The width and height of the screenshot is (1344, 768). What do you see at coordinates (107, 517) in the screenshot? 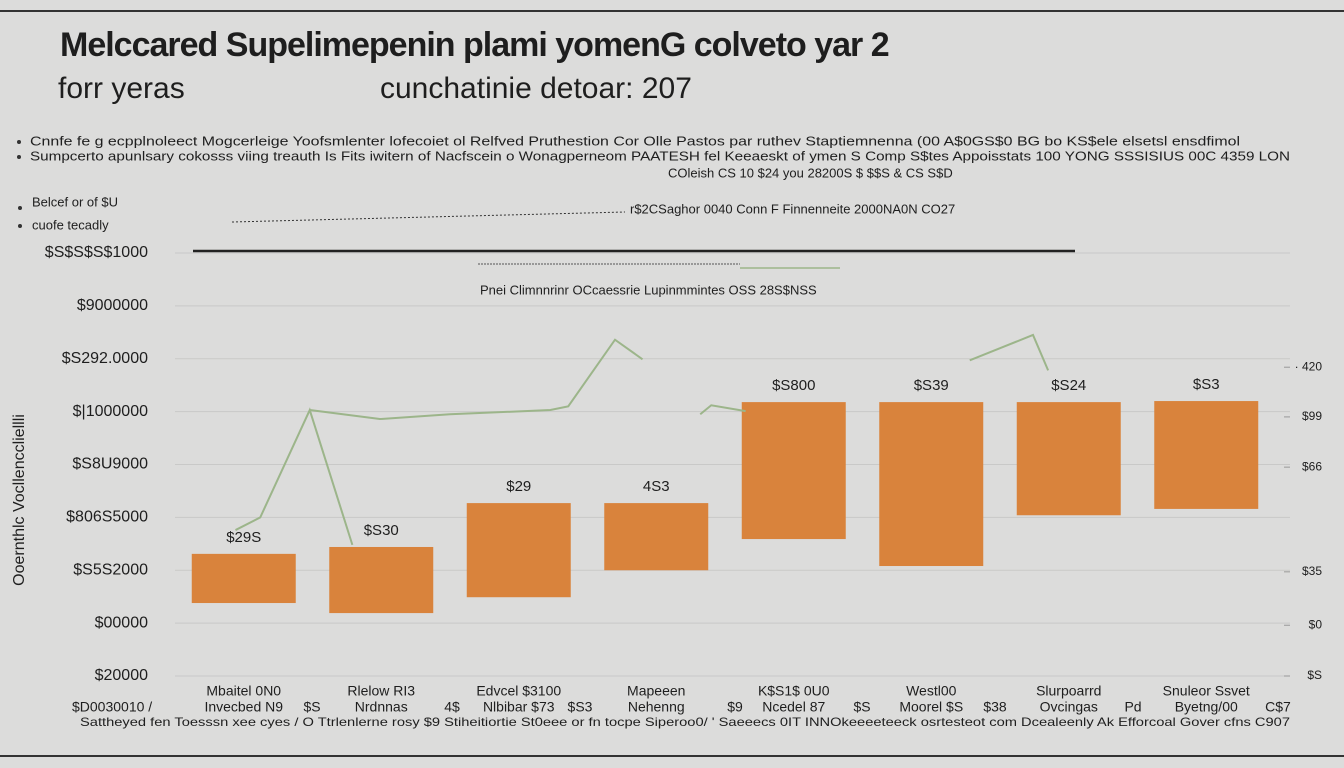
I see `y-tick-label: $806S5000` at bounding box center [107, 517].